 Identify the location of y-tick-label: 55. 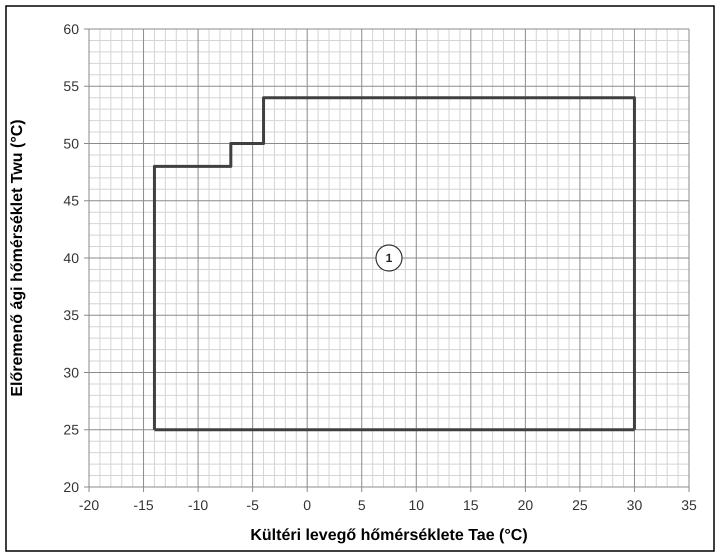
(71, 86).